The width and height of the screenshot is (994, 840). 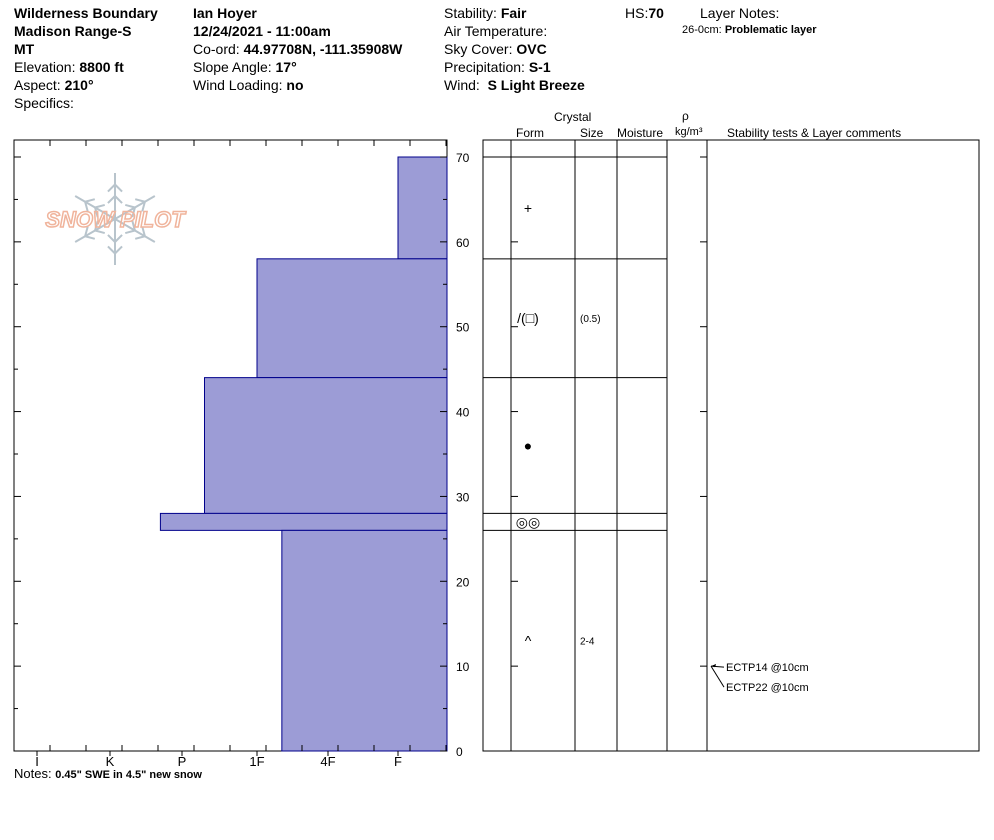 I want to click on rho-header: ρ, so click(x=685, y=116).